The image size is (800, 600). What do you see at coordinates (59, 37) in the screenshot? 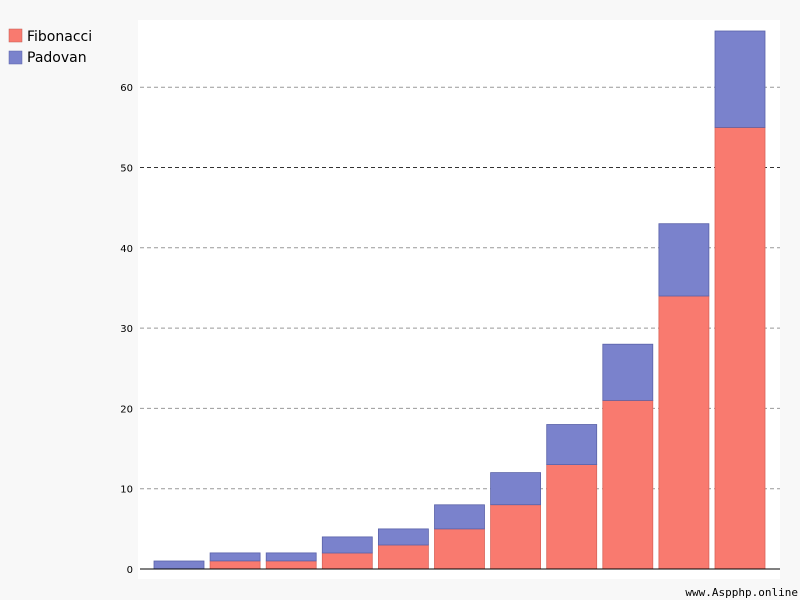
I see `legend-label-fibonacci: Fibonacci` at bounding box center [59, 37].